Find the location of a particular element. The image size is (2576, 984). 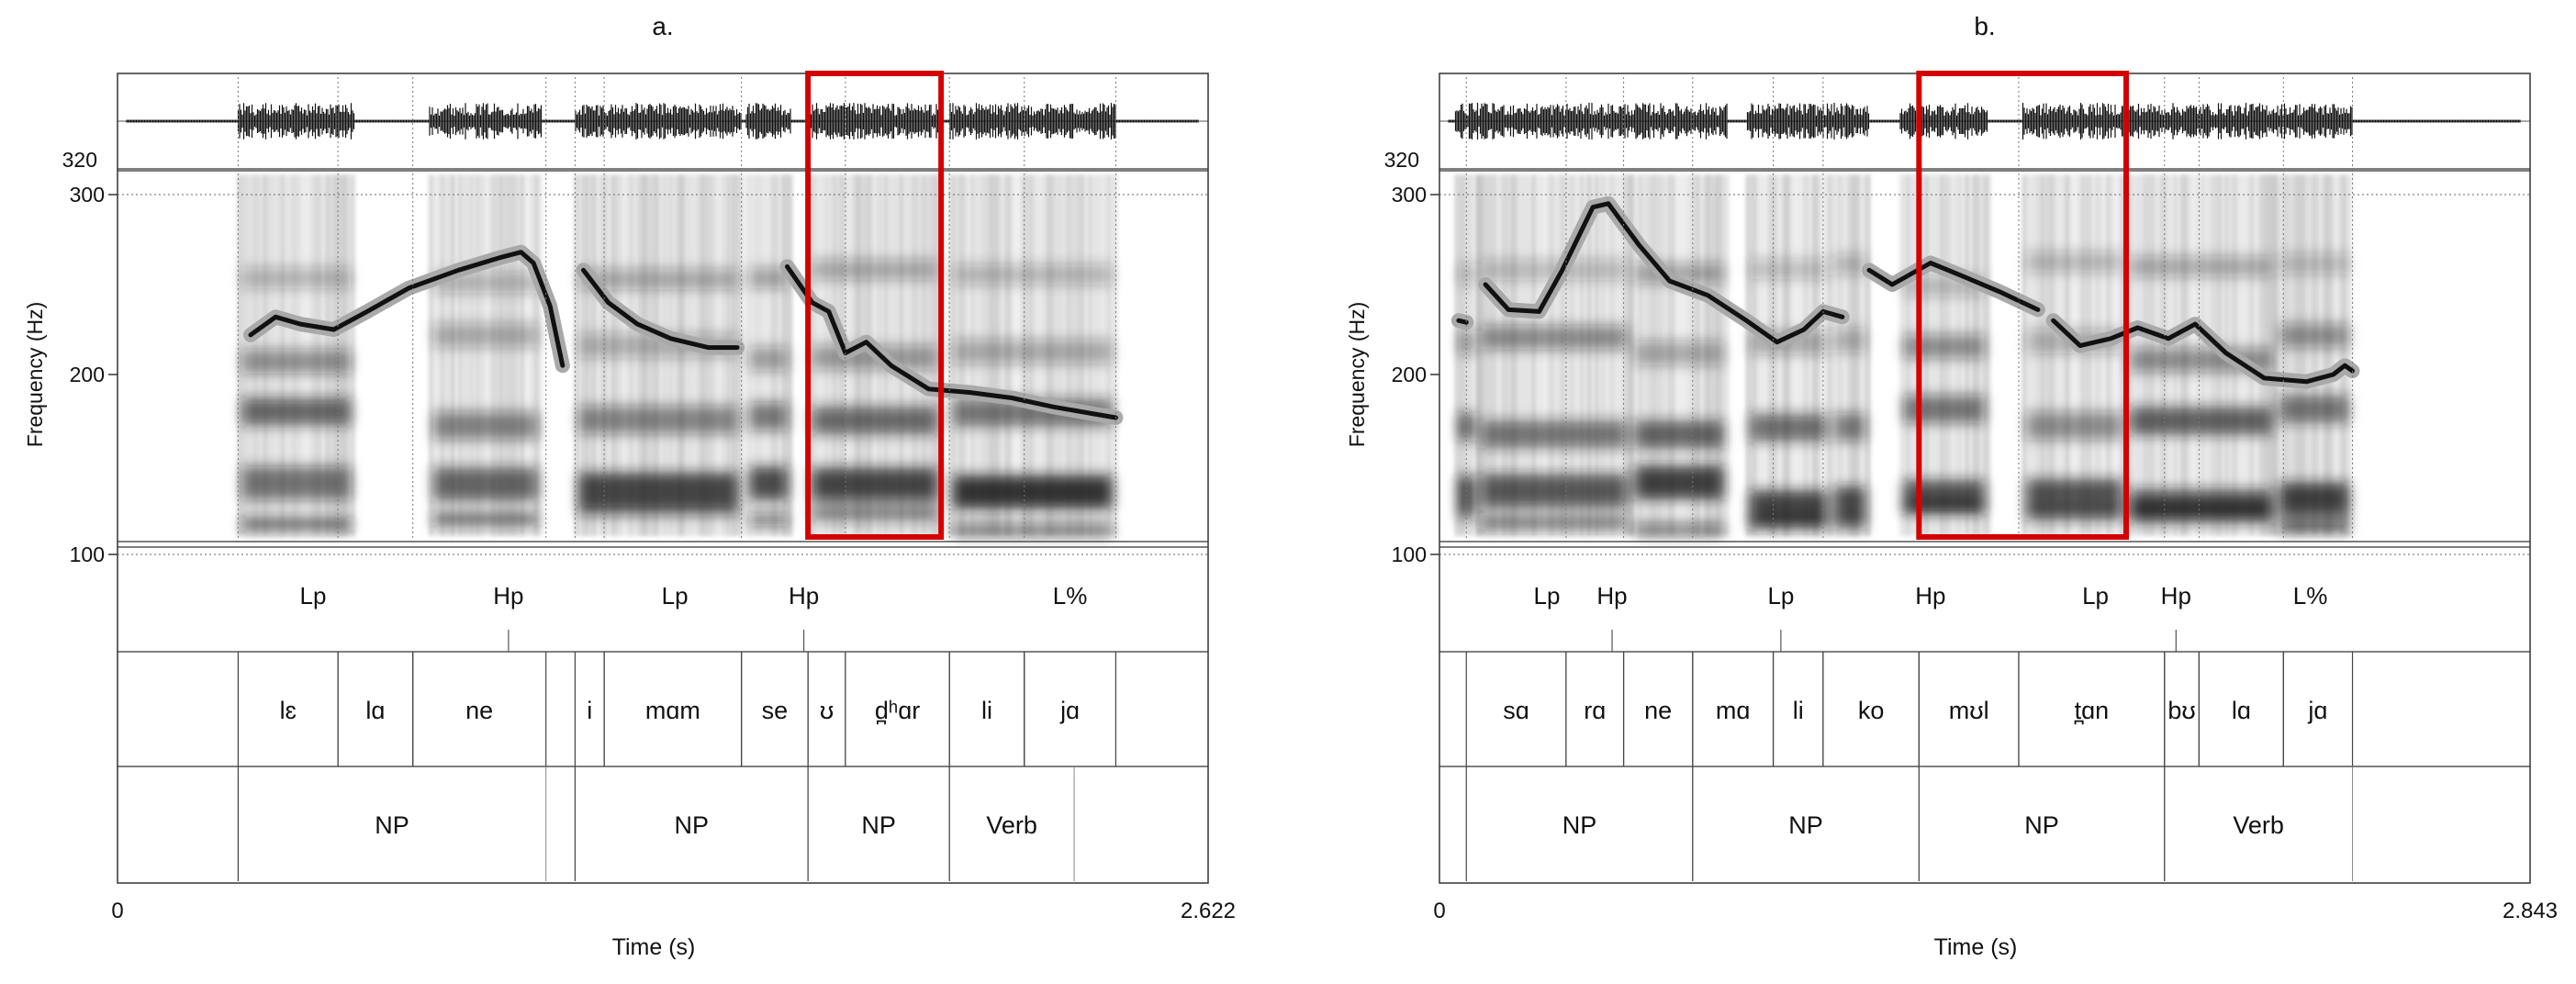

syllable-label: mʊl is located at coordinates (1969, 710).